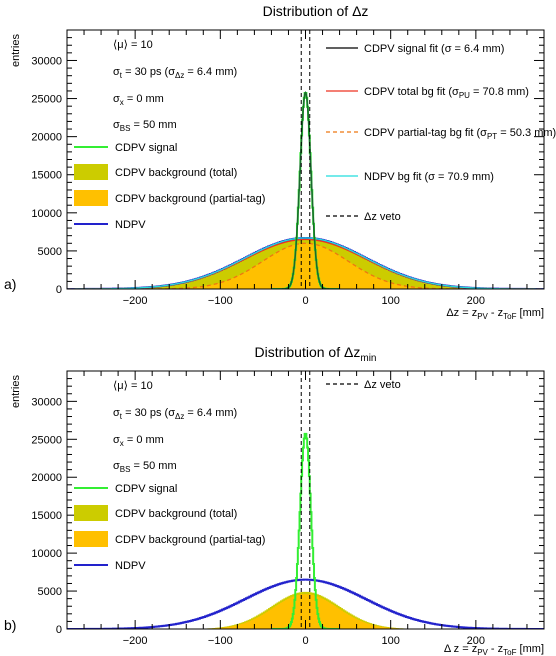  I want to click on legend-label: CDPV signal, so click(146, 148).